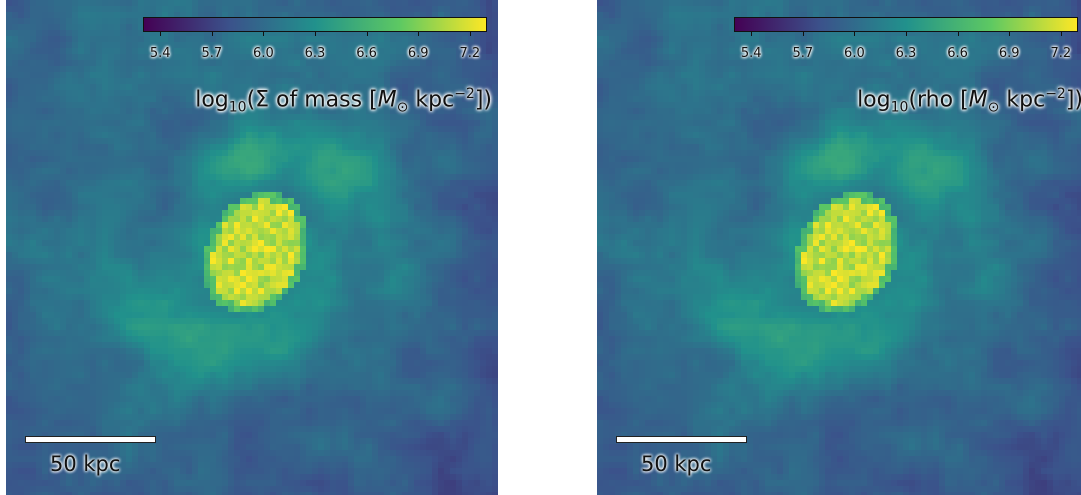 Image resolution: width=1081 pixels, height=495 pixels. I want to click on colorbar-label: log10(rho [M⊙ kpc−2]), so click(969, 101).